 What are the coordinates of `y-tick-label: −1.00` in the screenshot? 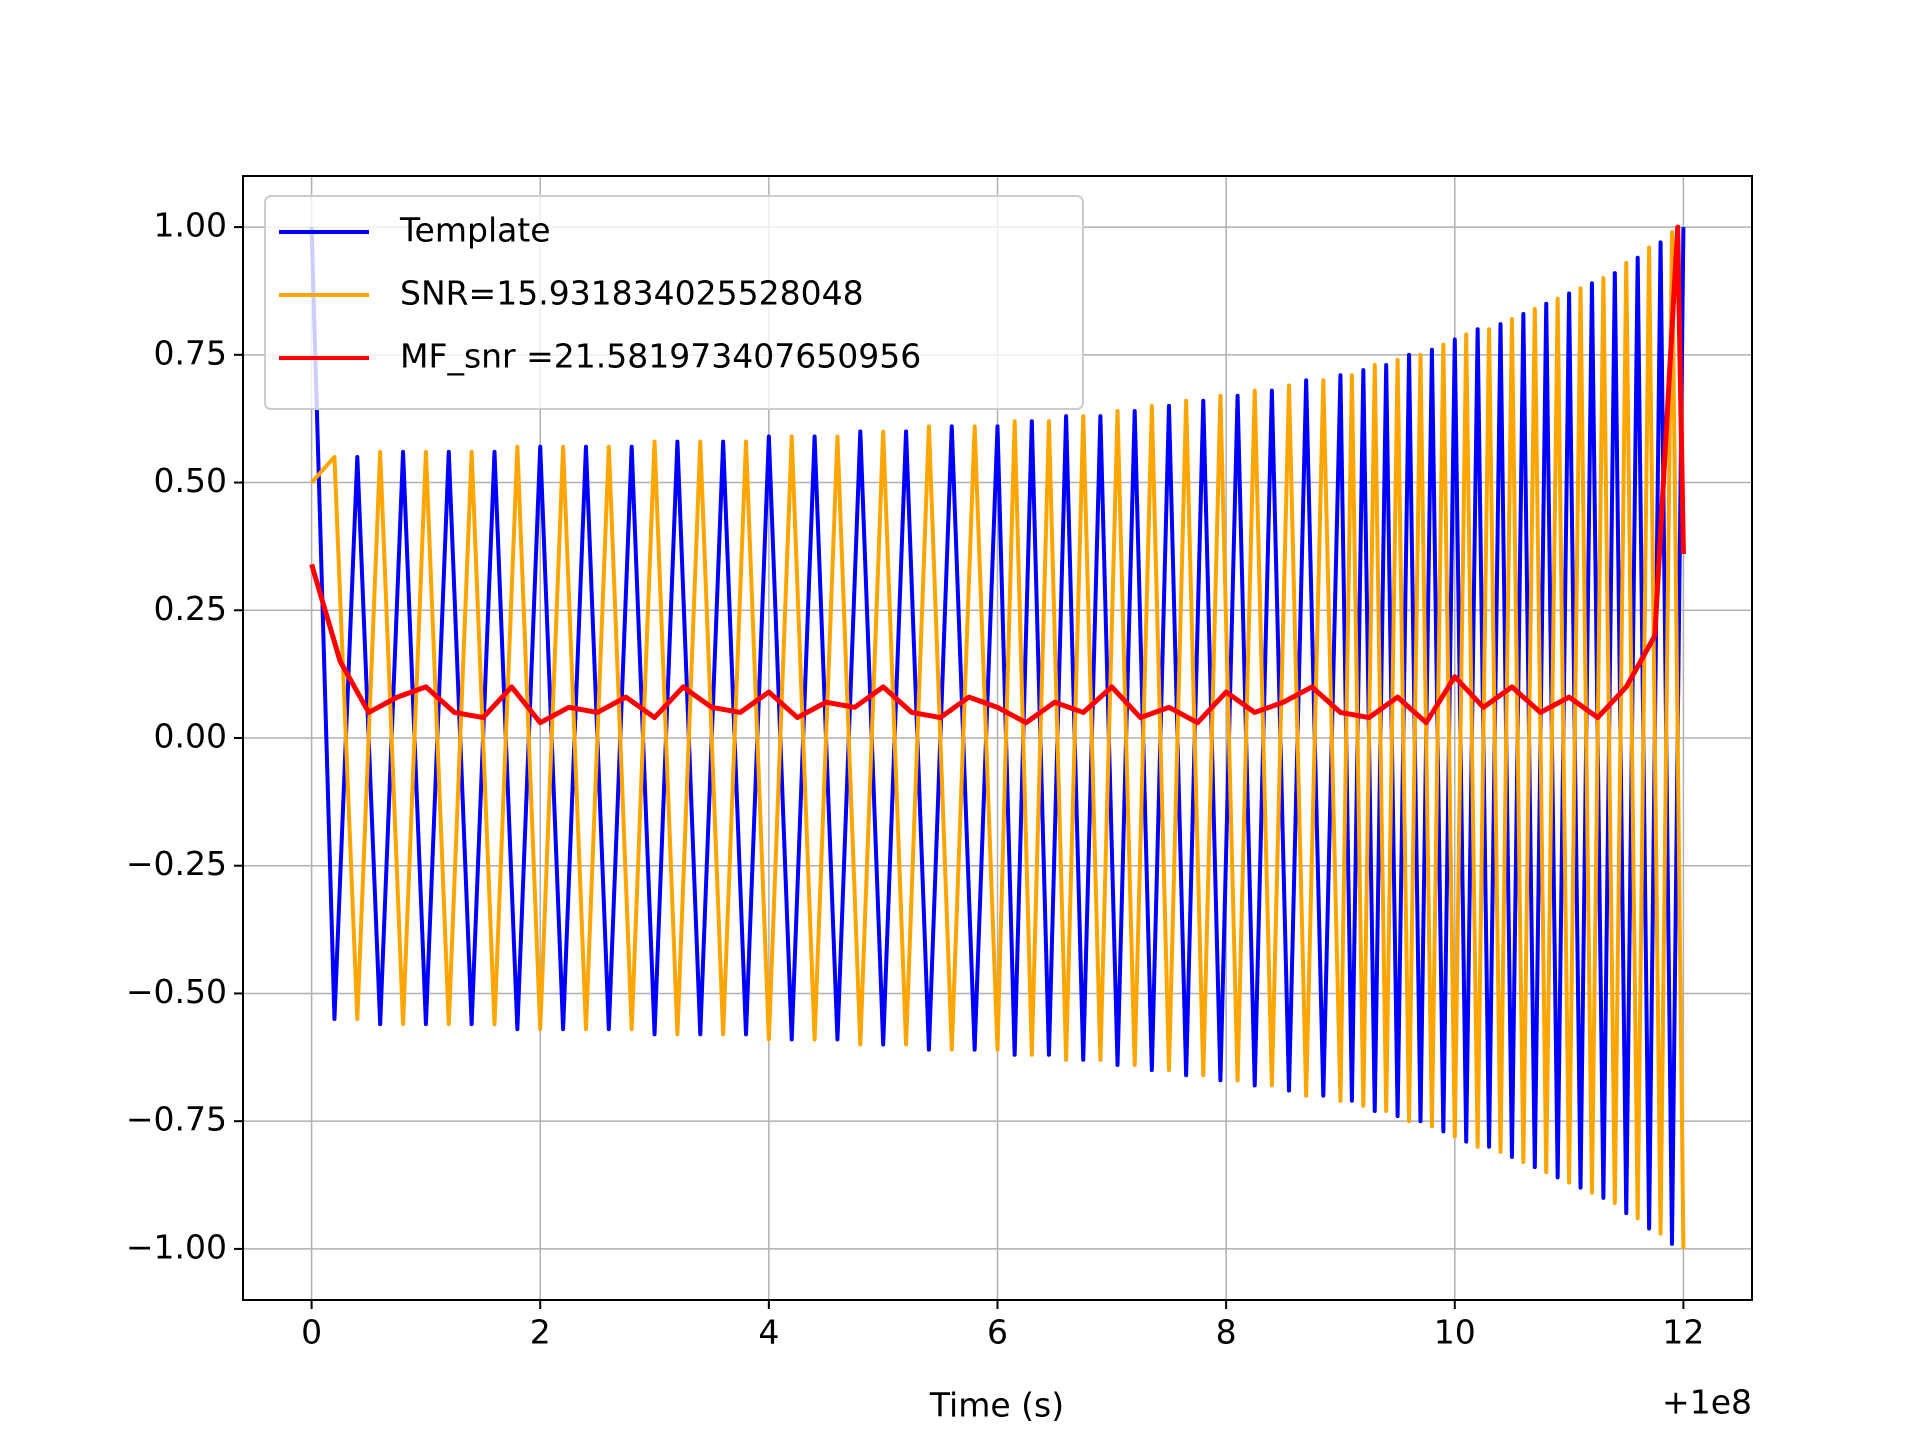 It's located at (176, 1246).